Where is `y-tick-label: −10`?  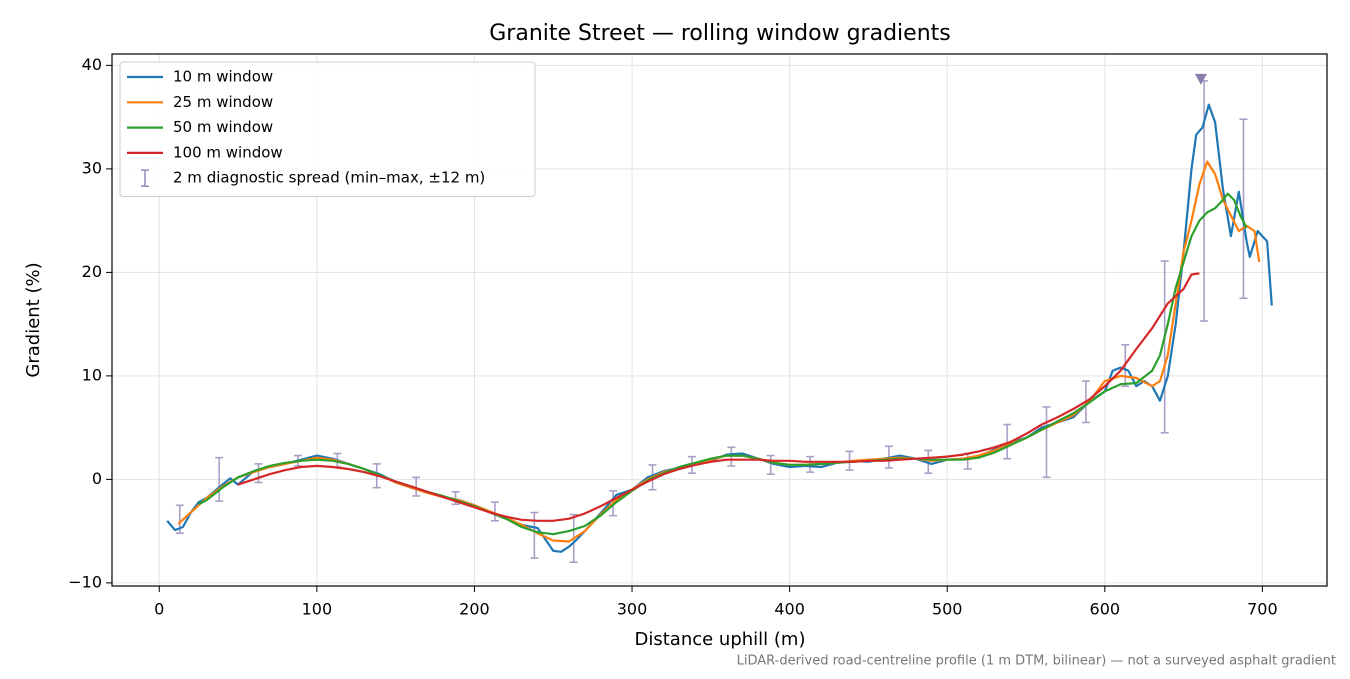 y-tick-label: −10 is located at coordinates (85, 581).